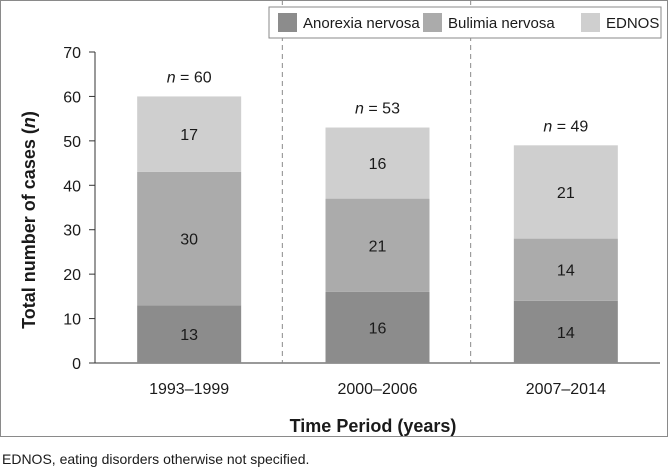 The height and width of the screenshot is (471, 670). What do you see at coordinates (72, 320) in the screenshot?
I see `y-tick-label: 10` at bounding box center [72, 320].